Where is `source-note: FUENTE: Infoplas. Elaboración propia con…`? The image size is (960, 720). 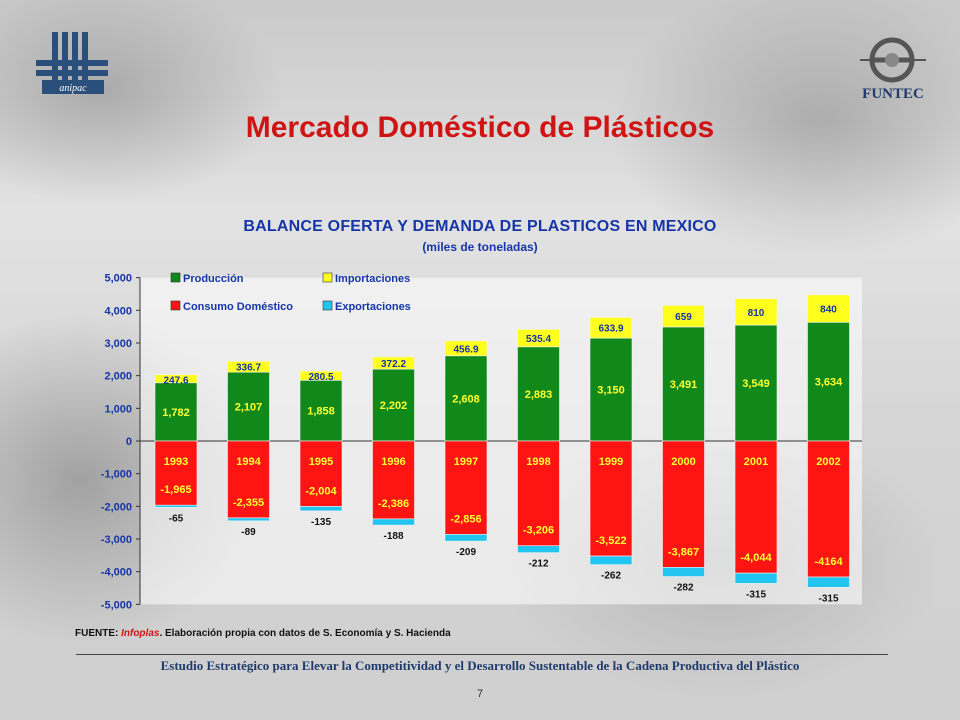 source-note: FUENTE: Infoplas. Elaboración propia con… is located at coordinates (263, 633).